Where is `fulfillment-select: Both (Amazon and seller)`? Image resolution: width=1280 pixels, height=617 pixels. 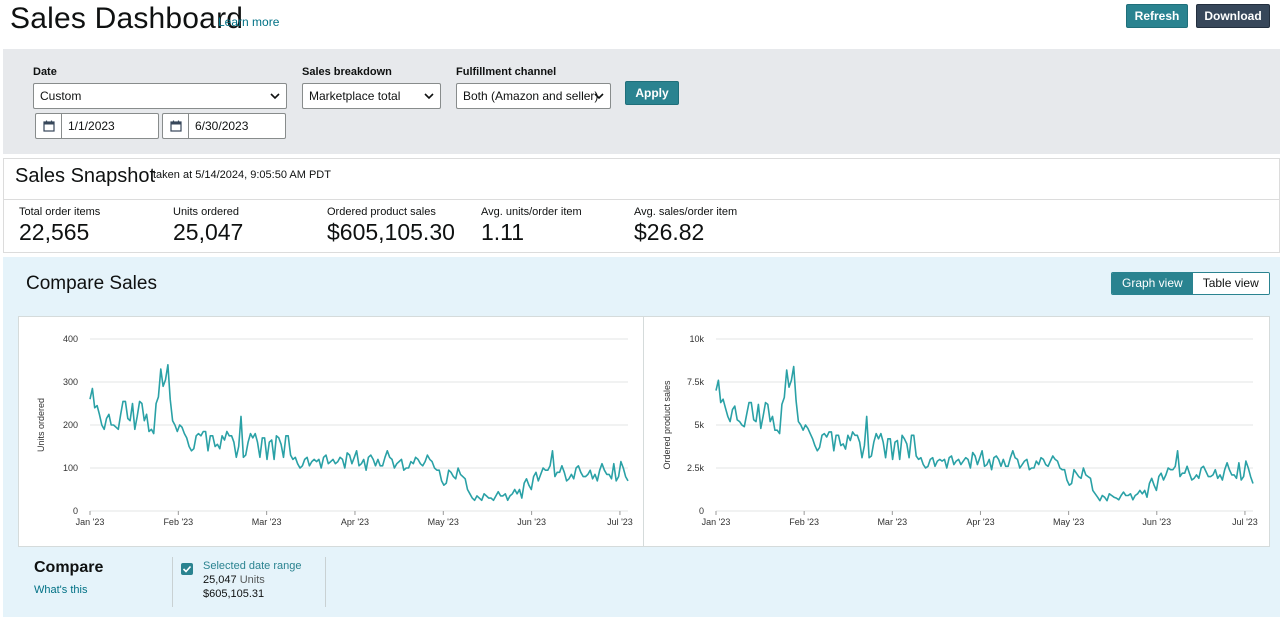
fulfillment-select: Both (Amazon and seller) is located at coordinates (533, 96).